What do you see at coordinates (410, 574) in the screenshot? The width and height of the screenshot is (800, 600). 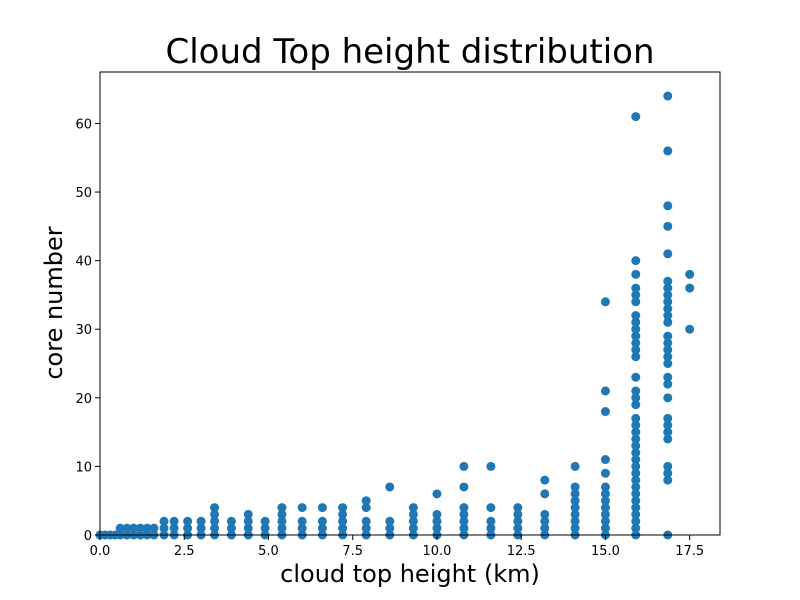 I see `x-axis-label: cloud top height (km)` at bounding box center [410, 574].